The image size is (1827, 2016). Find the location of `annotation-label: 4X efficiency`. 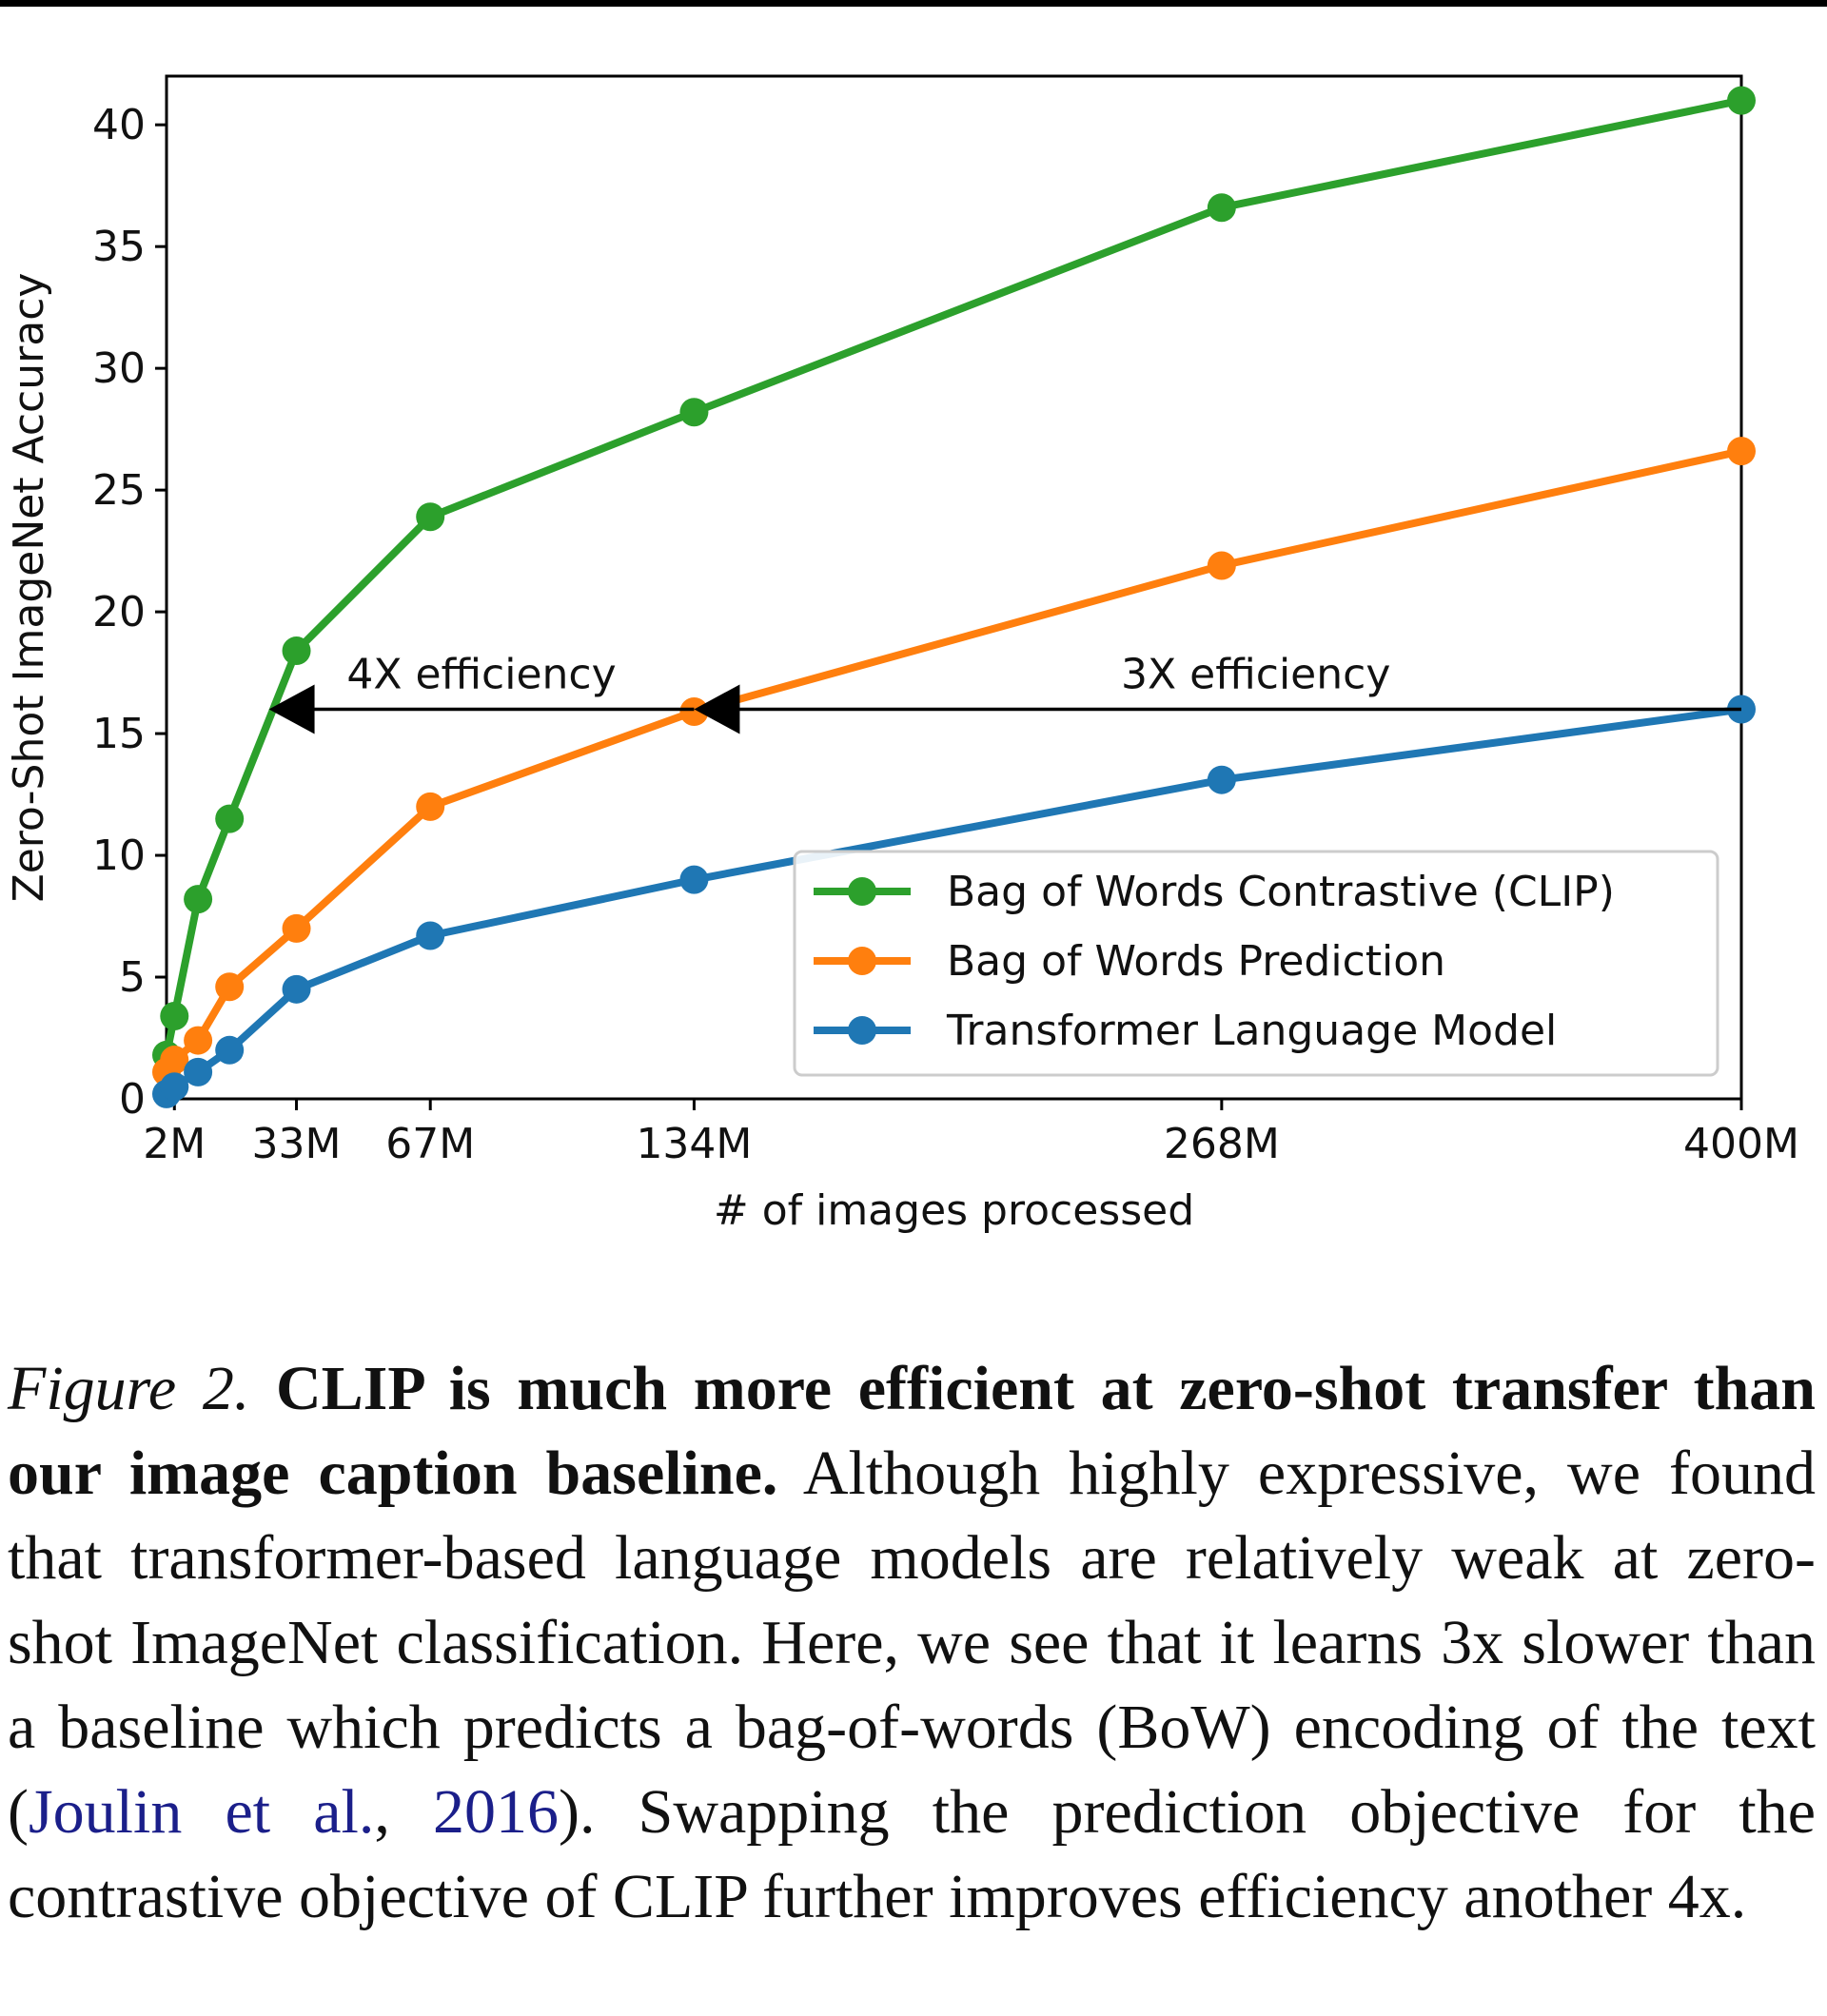

annotation-label: 4X efficiency is located at coordinates (481, 674).